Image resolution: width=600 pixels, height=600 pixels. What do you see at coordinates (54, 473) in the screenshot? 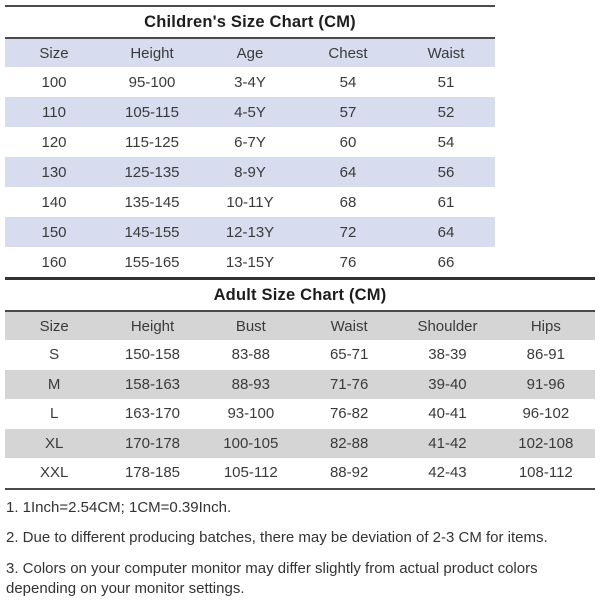
I see `table-cell: XXL` at bounding box center [54, 473].